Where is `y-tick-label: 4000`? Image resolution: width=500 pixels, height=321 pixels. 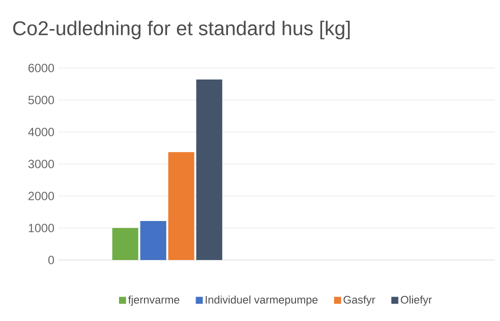
y-tick-label: 4000 is located at coordinates (41, 132).